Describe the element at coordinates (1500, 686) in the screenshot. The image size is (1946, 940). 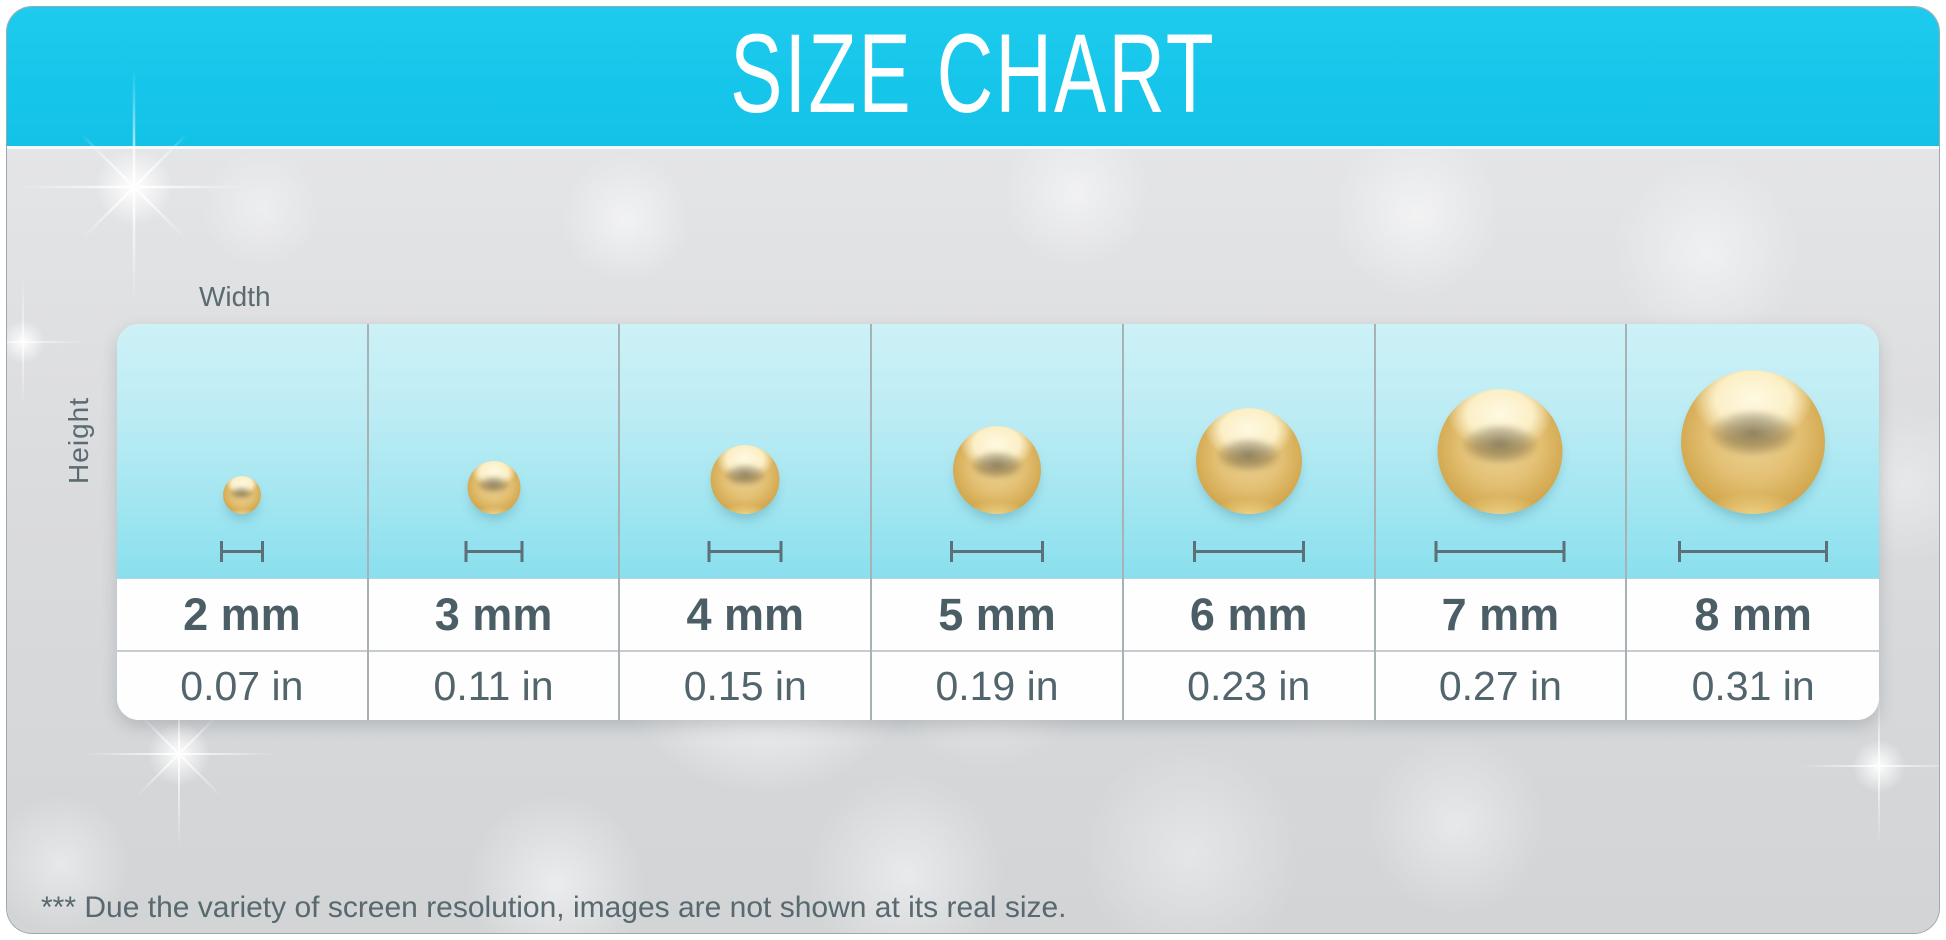
I see `inch-value: 0.27 in` at that location.